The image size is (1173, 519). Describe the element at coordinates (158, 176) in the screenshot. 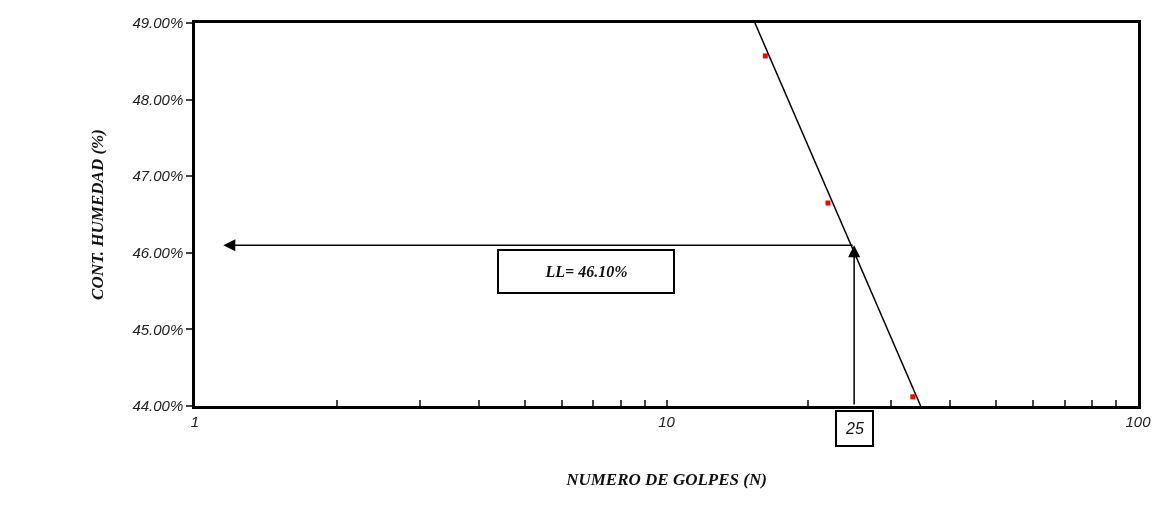

I see `y-tick-label: 47.00%` at that location.